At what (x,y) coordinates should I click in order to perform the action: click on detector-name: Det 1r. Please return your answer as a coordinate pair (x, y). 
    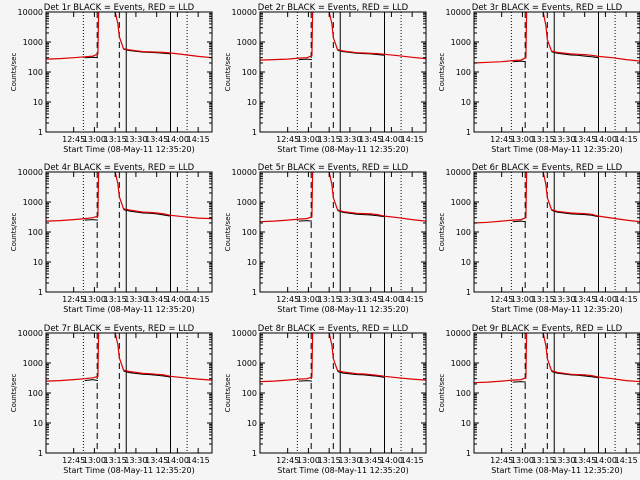
    Looking at the image, I should click on (57, 8).